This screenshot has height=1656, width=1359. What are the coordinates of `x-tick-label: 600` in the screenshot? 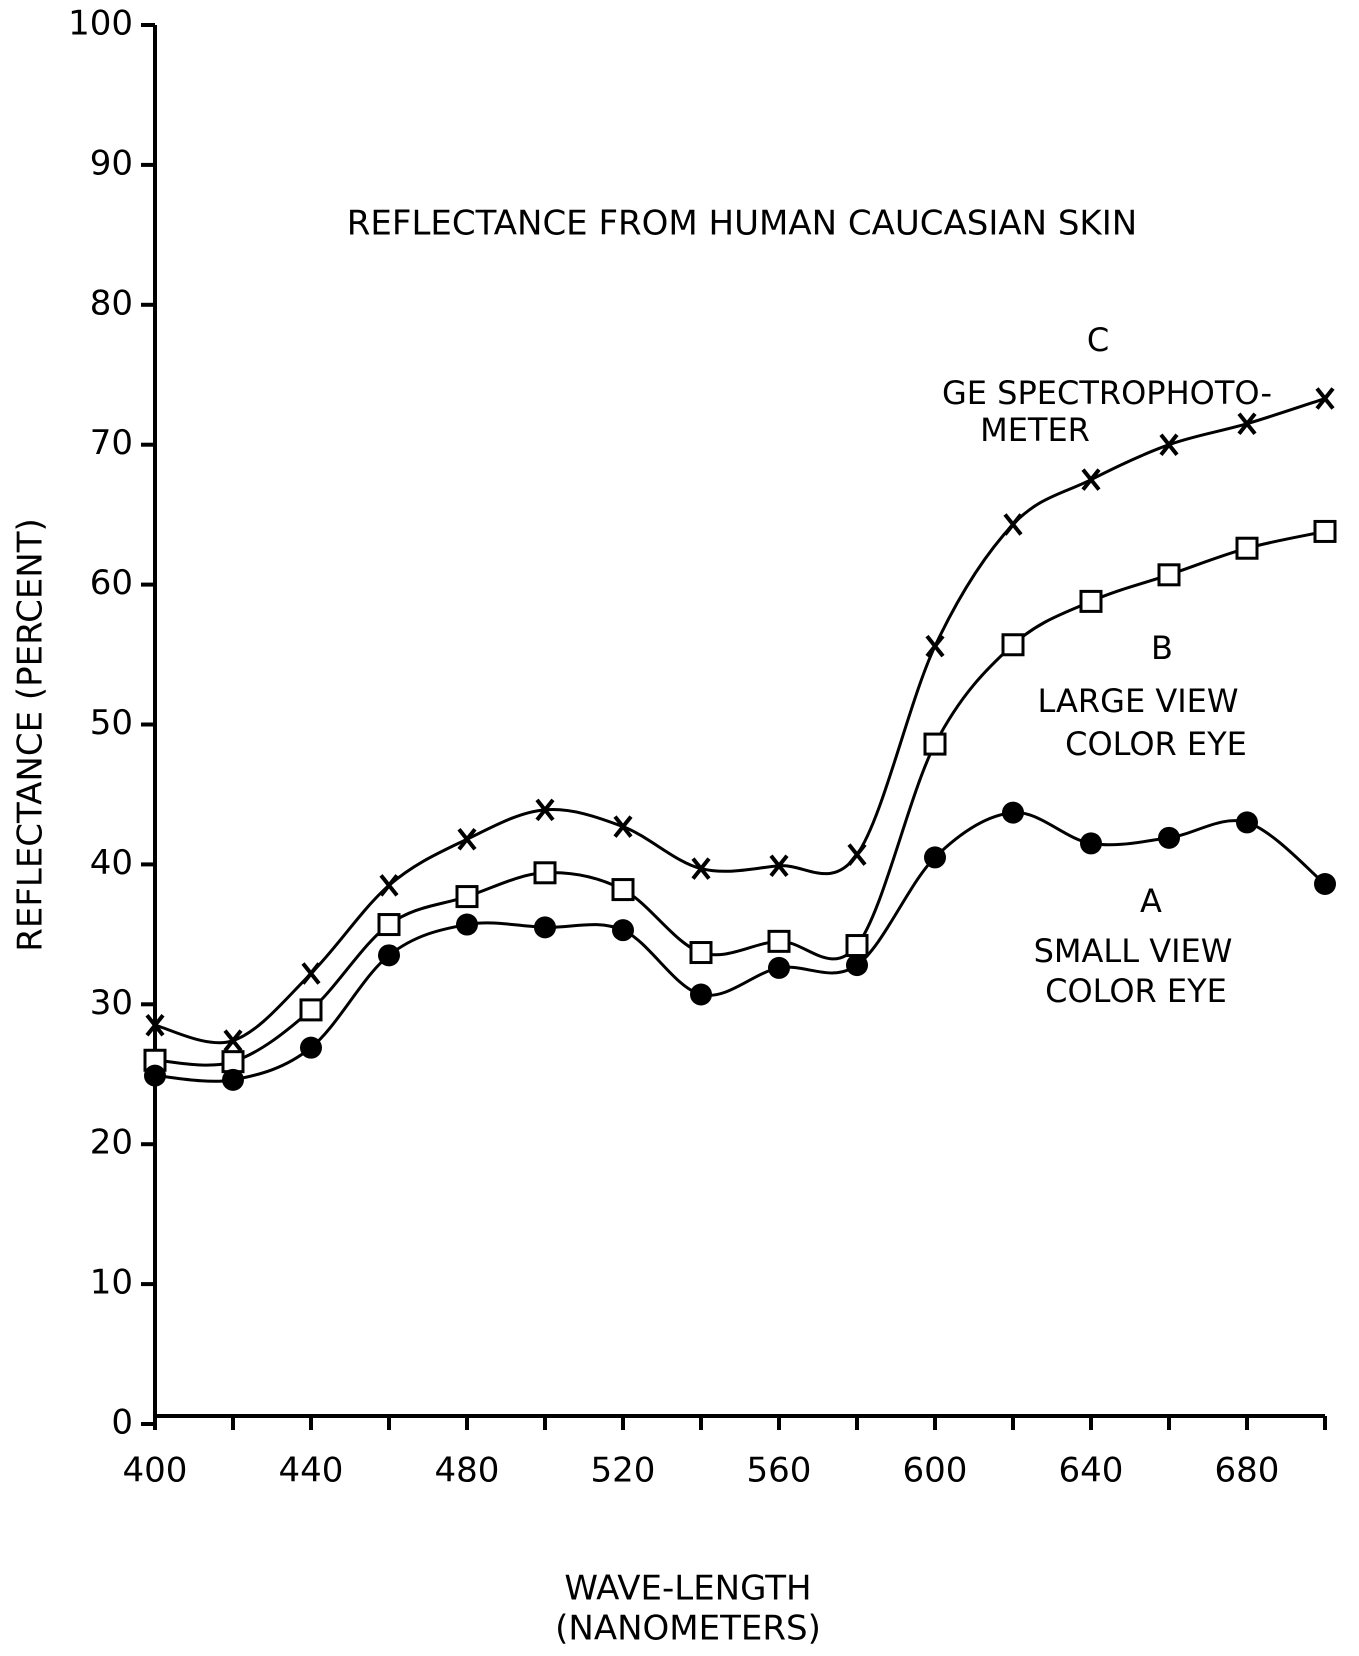 It's located at (935, 1471).